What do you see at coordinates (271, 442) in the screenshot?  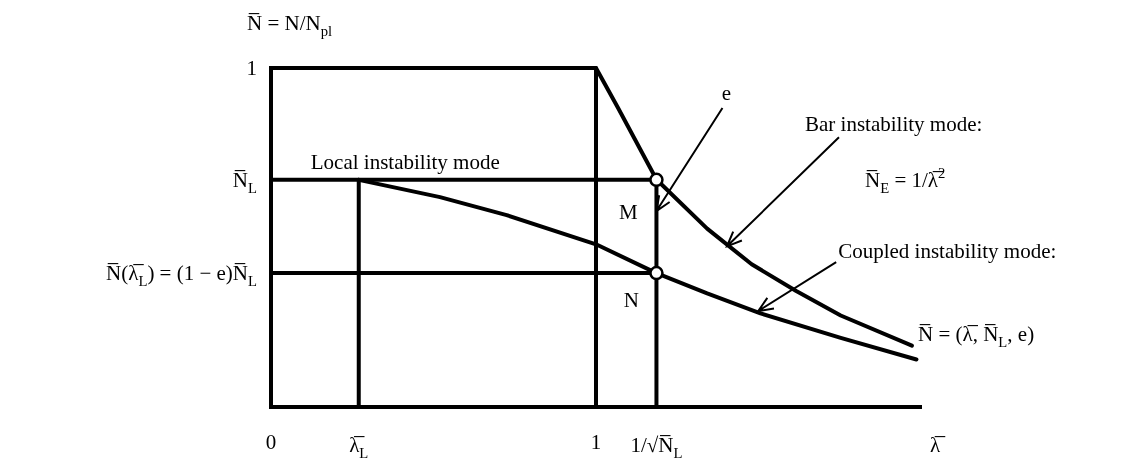 I see `x-tick-label: 0` at bounding box center [271, 442].